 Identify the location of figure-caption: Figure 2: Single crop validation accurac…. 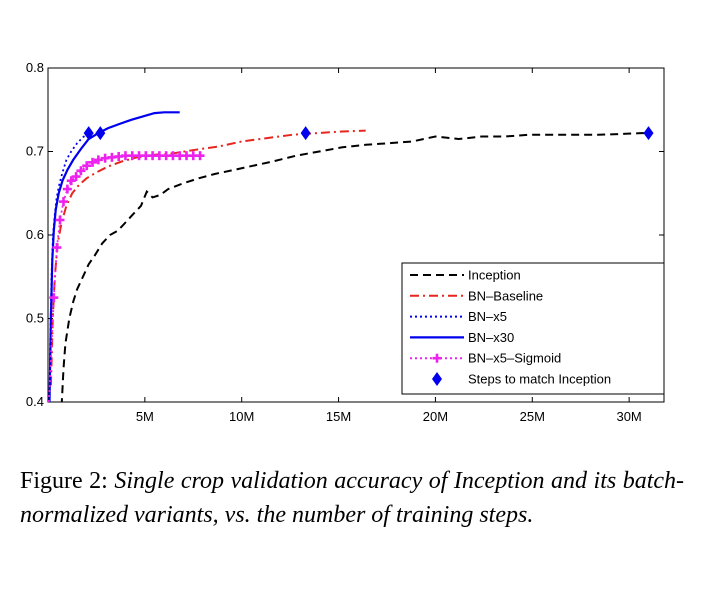
(352, 498).